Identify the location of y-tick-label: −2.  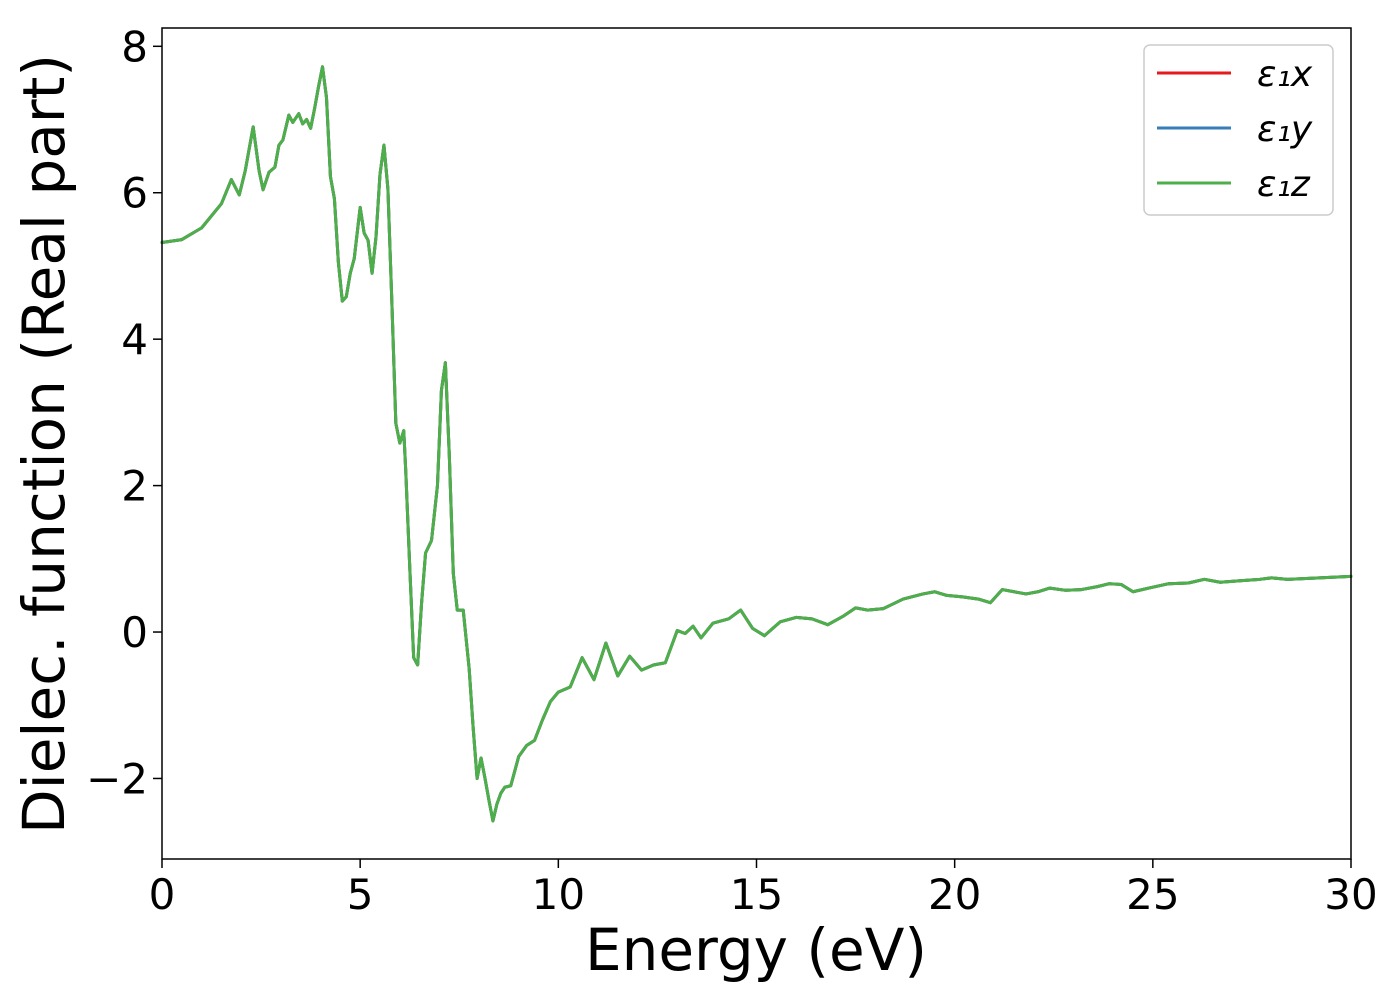
(117, 778).